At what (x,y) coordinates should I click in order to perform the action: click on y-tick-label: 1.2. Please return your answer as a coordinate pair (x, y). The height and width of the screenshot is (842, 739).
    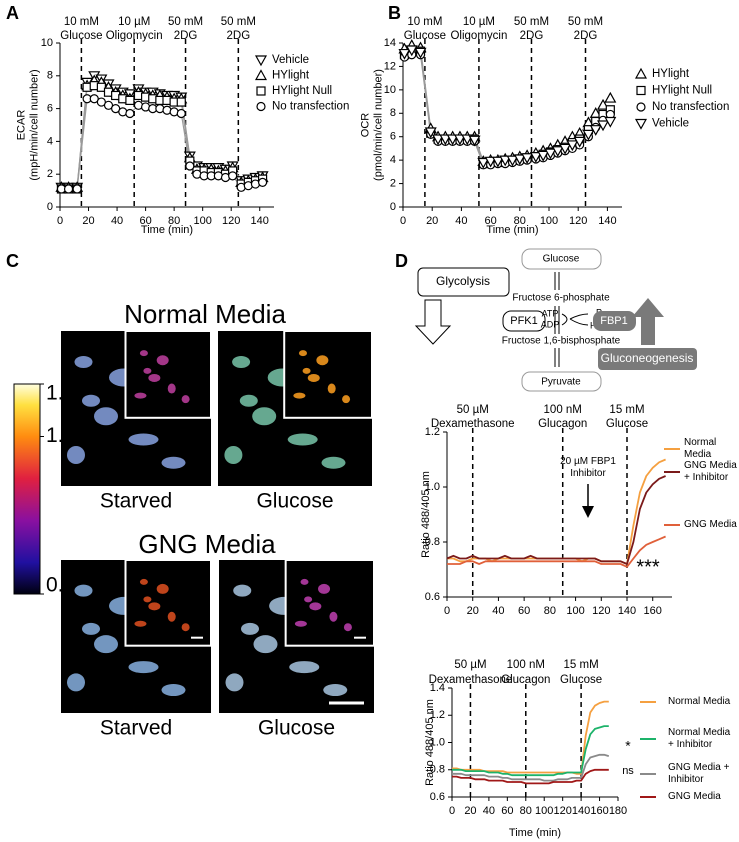
    Looking at the image, I should click on (432, 432).